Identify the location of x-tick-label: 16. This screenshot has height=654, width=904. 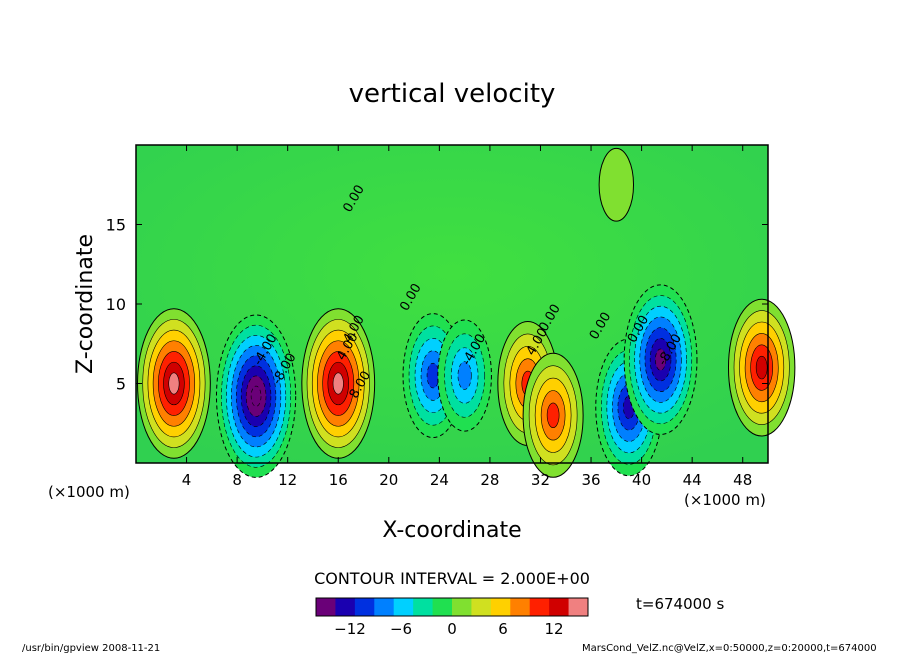
(338, 480).